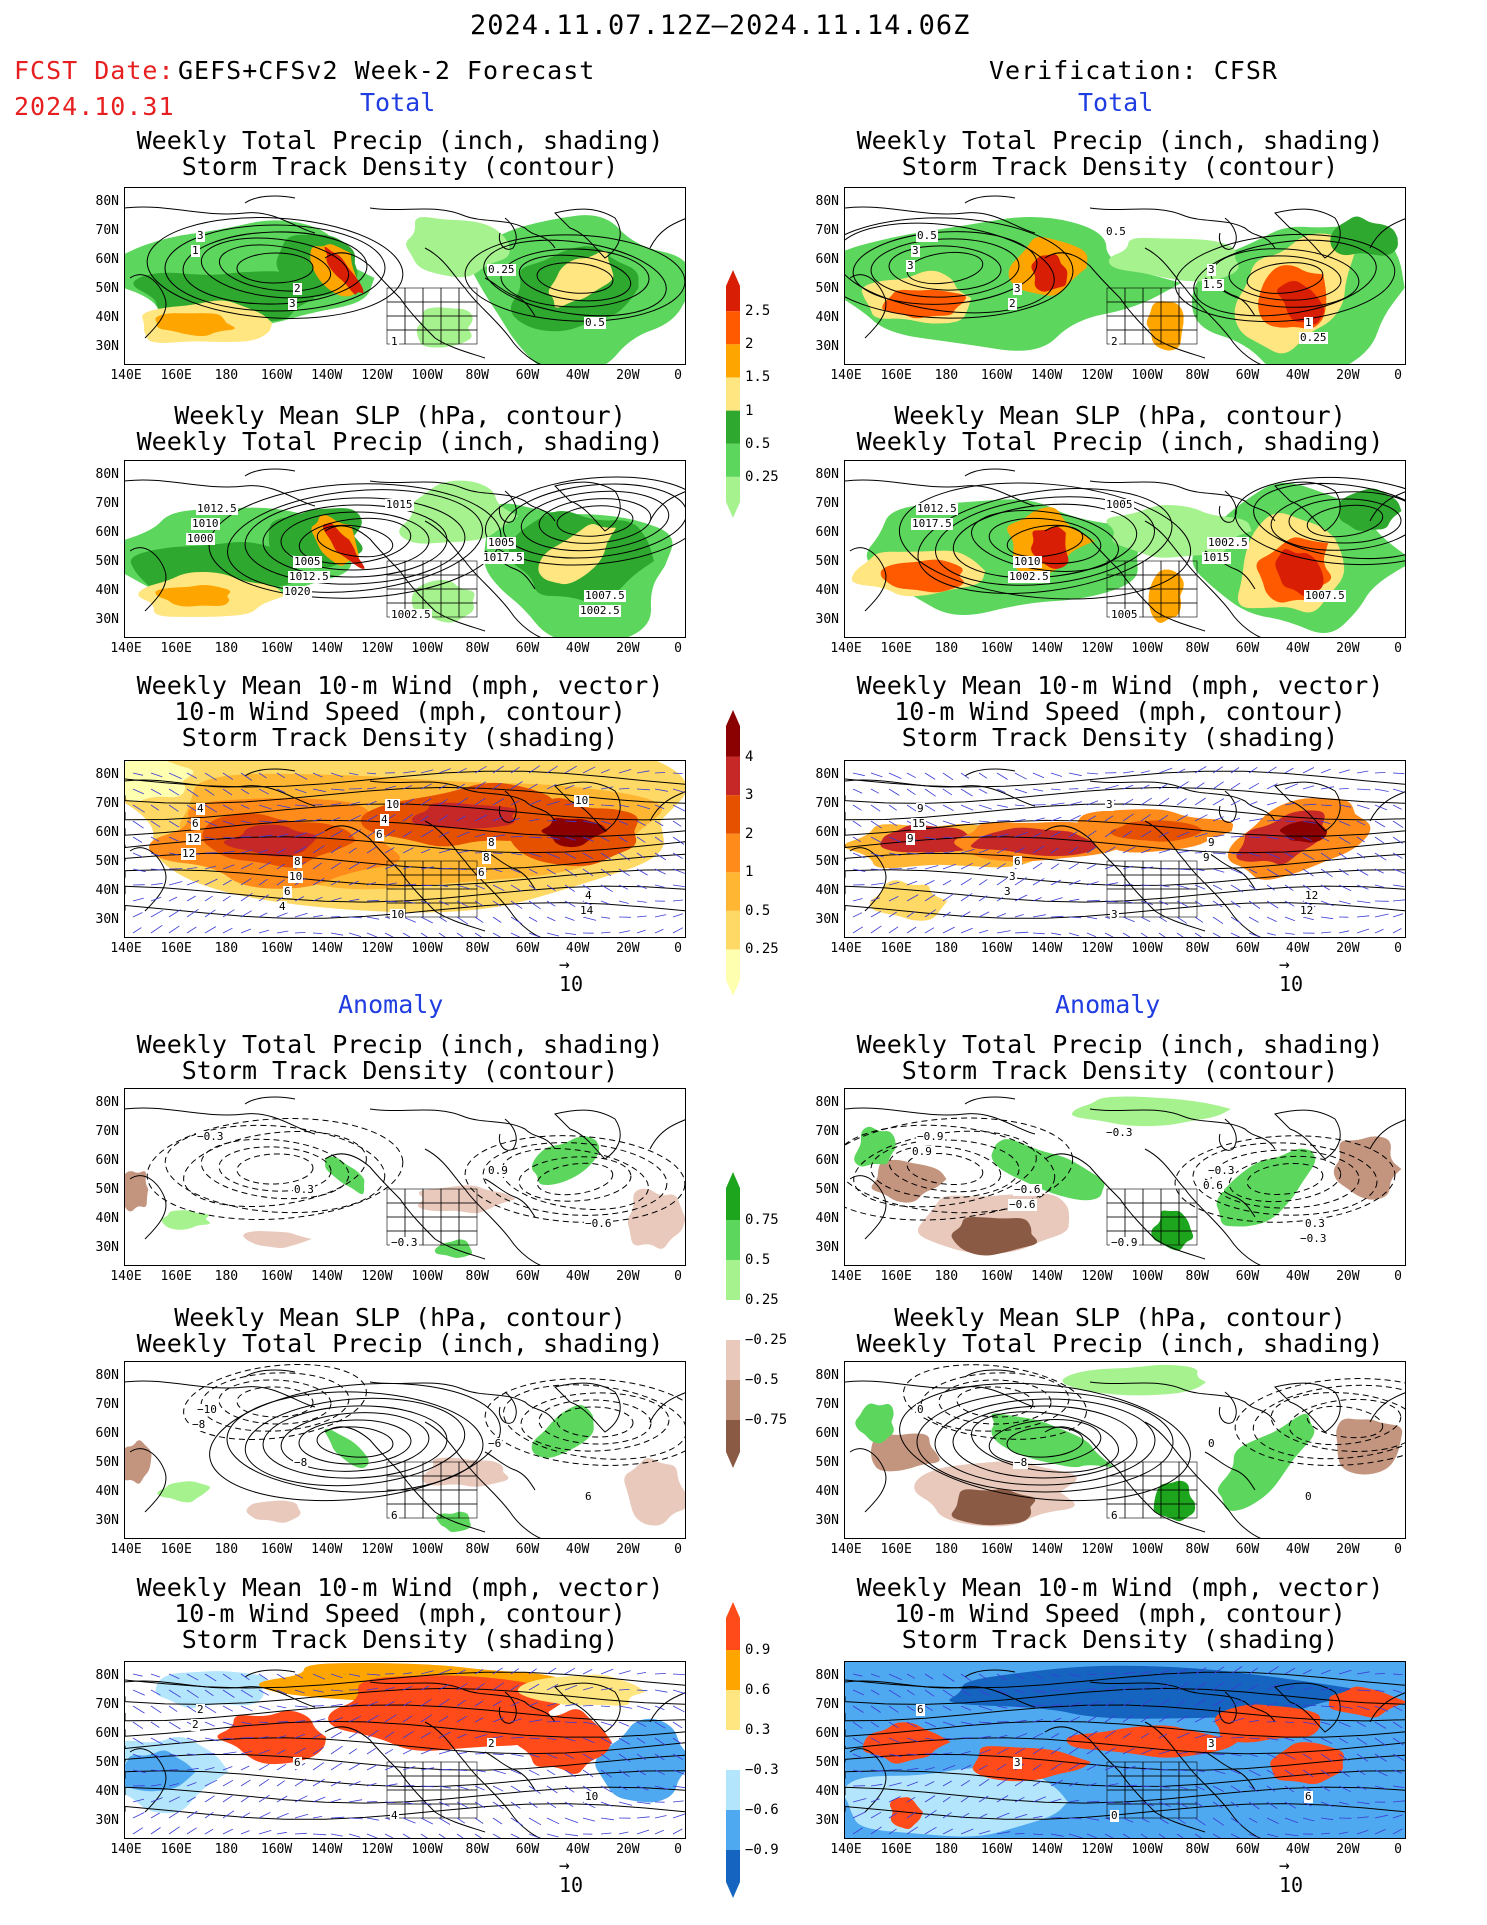 The height and width of the screenshot is (1925, 1487). What do you see at coordinates (1247, 948) in the screenshot?
I see `longitude-tick-label: 60W` at bounding box center [1247, 948].